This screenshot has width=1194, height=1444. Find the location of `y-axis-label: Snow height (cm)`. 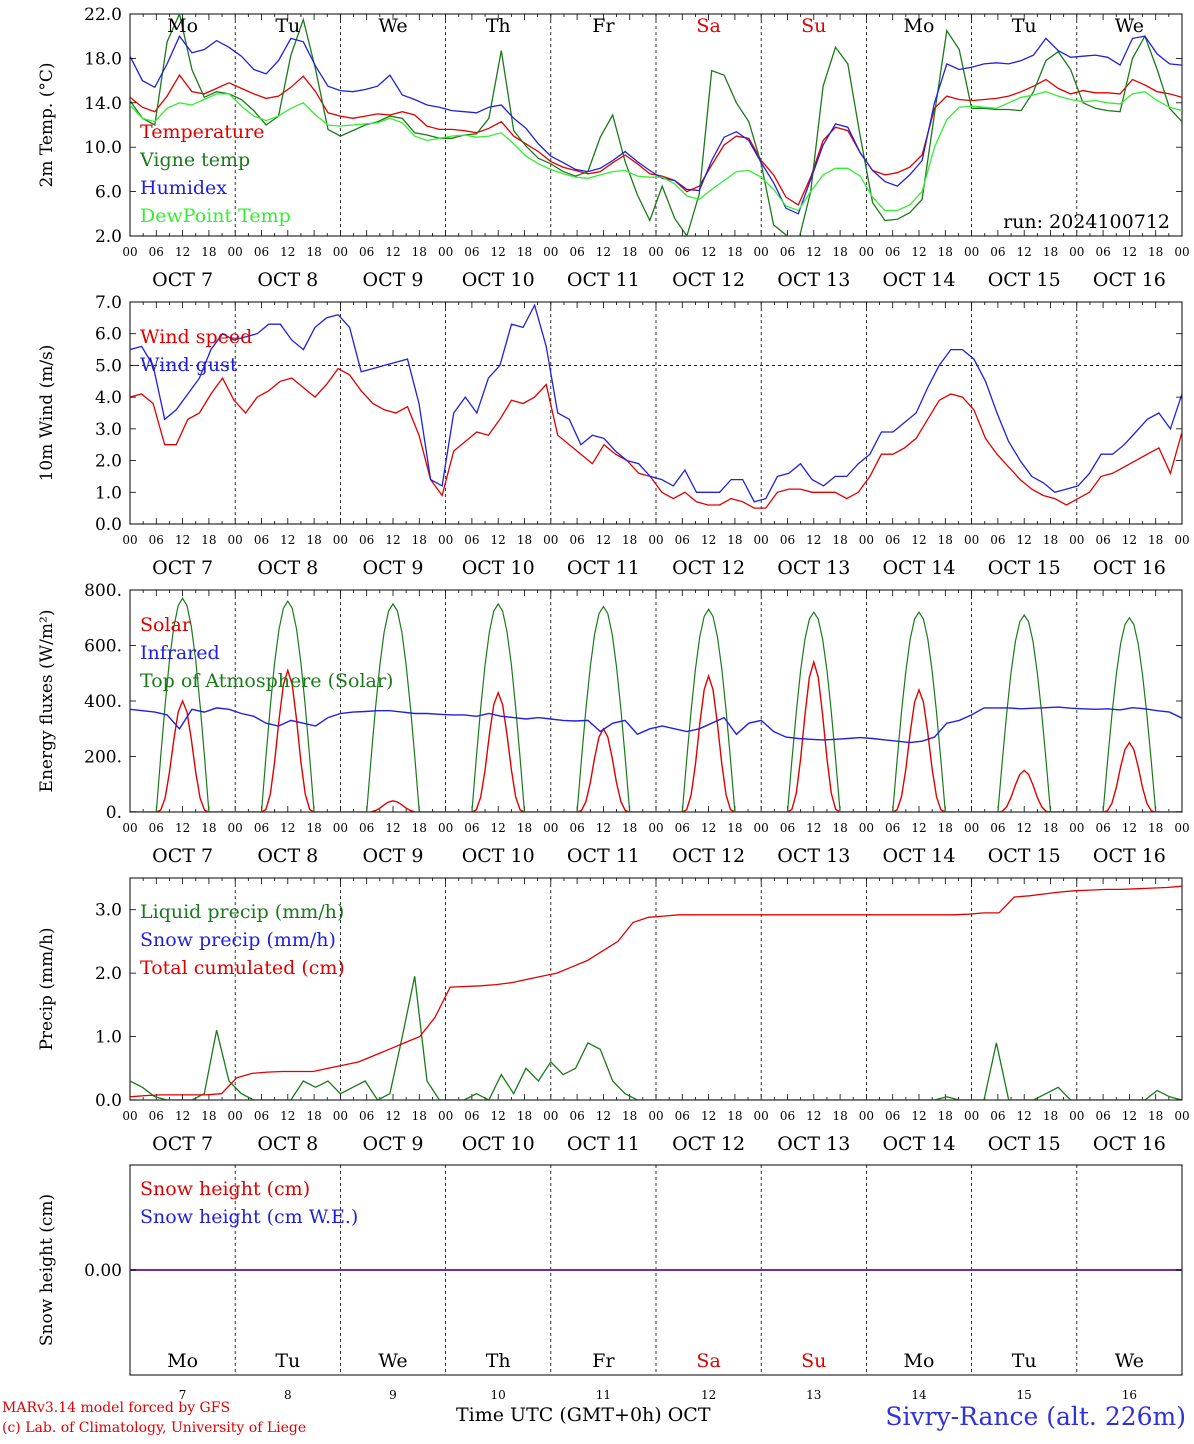

y-axis-label: Snow height (cm) is located at coordinates (47, 1270).